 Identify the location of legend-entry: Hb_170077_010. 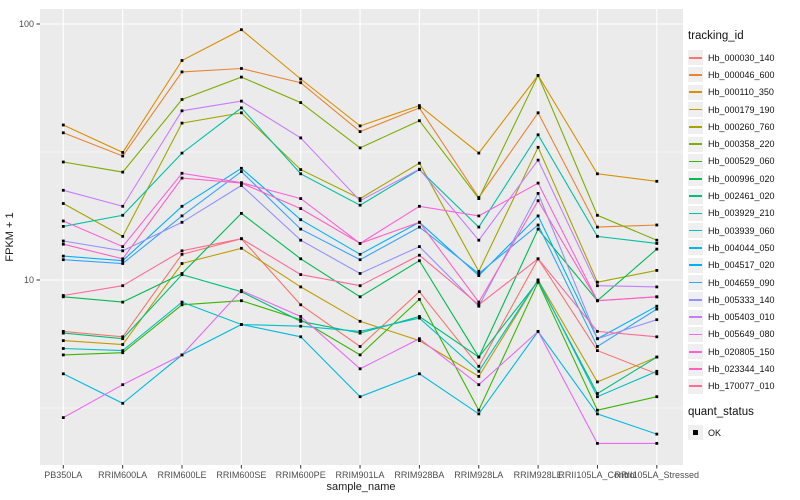
(743, 386).